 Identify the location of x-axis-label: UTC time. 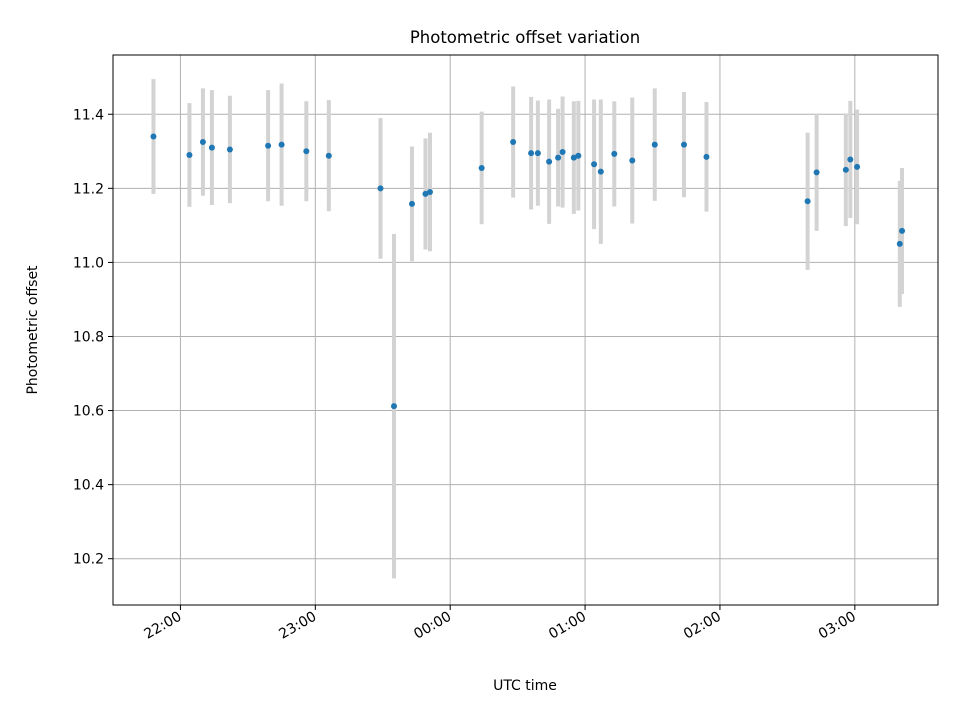
(525, 686).